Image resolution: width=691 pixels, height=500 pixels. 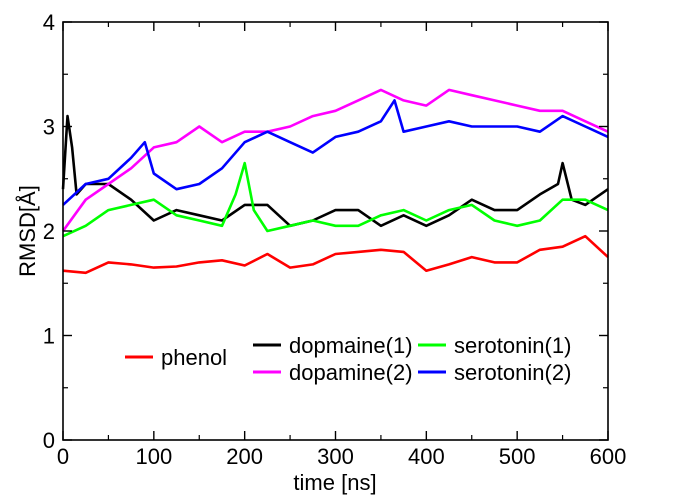 I want to click on y-tick-label: 2, so click(x=49, y=231).